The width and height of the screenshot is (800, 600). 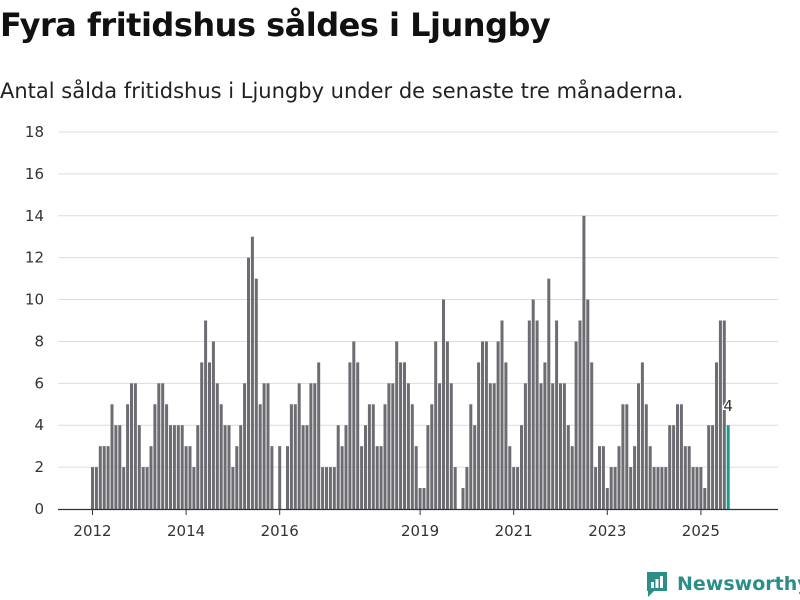 What do you see at coordinates (728, 467) in the screenshot?
I see `bar-highlight` at bounding box center [728, 467].